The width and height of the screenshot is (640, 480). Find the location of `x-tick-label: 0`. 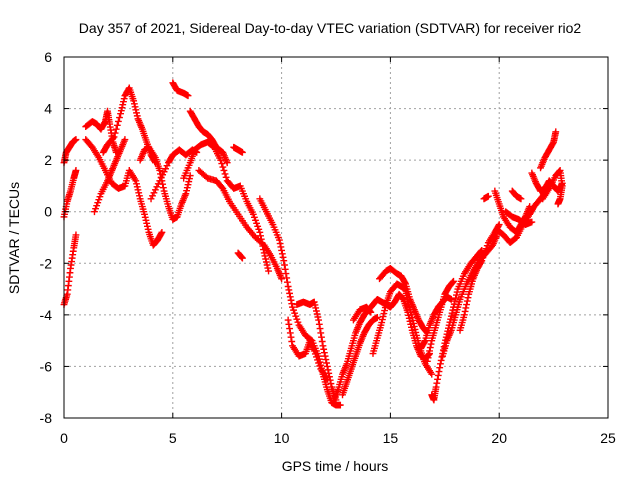

x-tick-label: 0 is located at coordinates (64, 438).